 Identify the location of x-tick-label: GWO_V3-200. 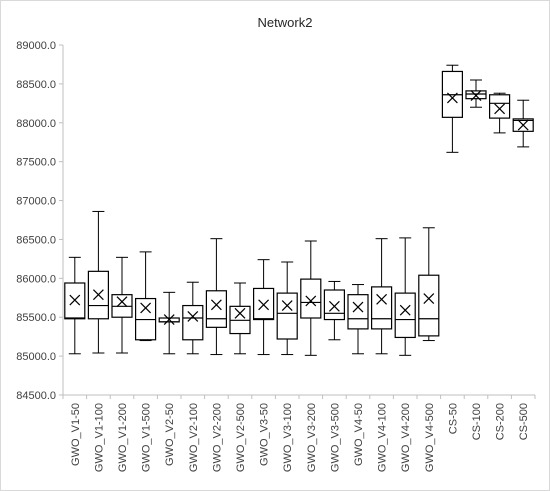
(312, 437).